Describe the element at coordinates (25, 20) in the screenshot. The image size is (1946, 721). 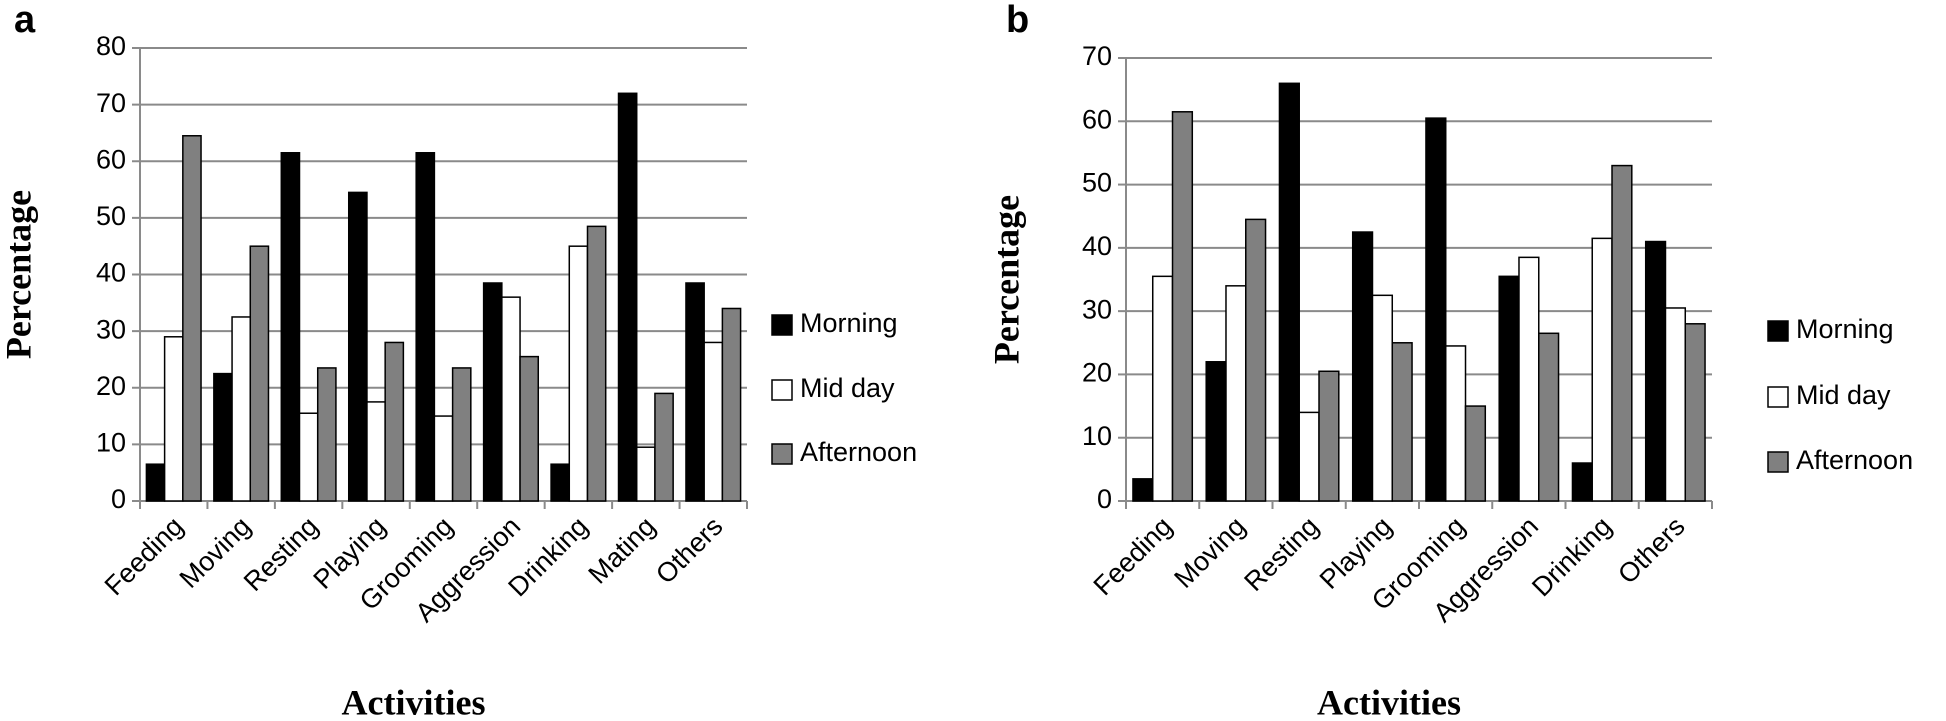
I see `panel-label: a` at that location.